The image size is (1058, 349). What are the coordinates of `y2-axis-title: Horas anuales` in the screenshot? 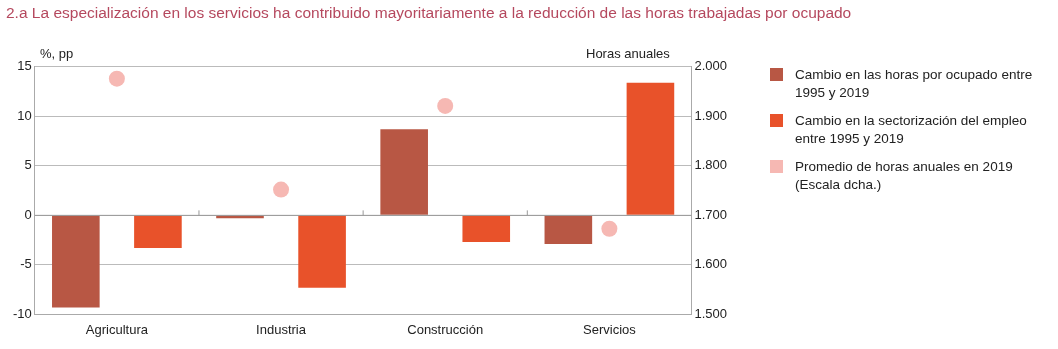 It's located at (628, 53).